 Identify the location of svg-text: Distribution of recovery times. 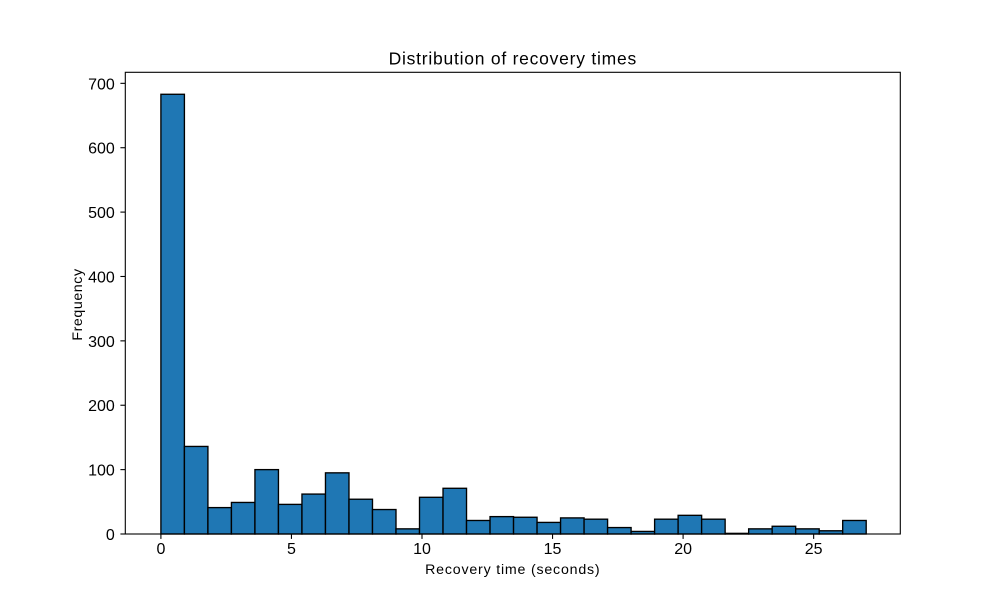
(513, 58).